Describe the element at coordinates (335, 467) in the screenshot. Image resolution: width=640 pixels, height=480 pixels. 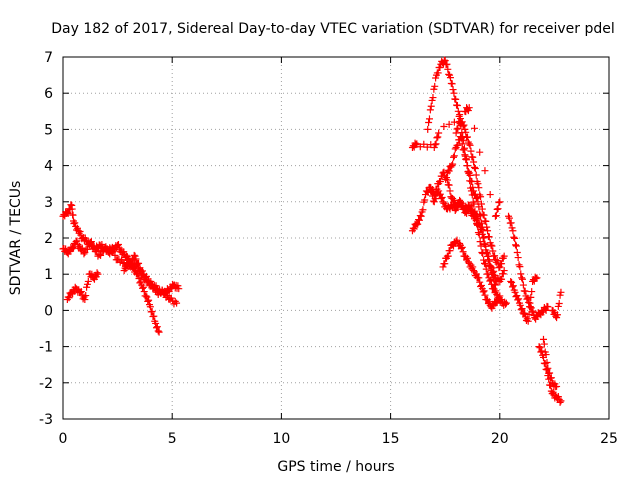
I see `x-axis-label: GPS time / hours` at that location.